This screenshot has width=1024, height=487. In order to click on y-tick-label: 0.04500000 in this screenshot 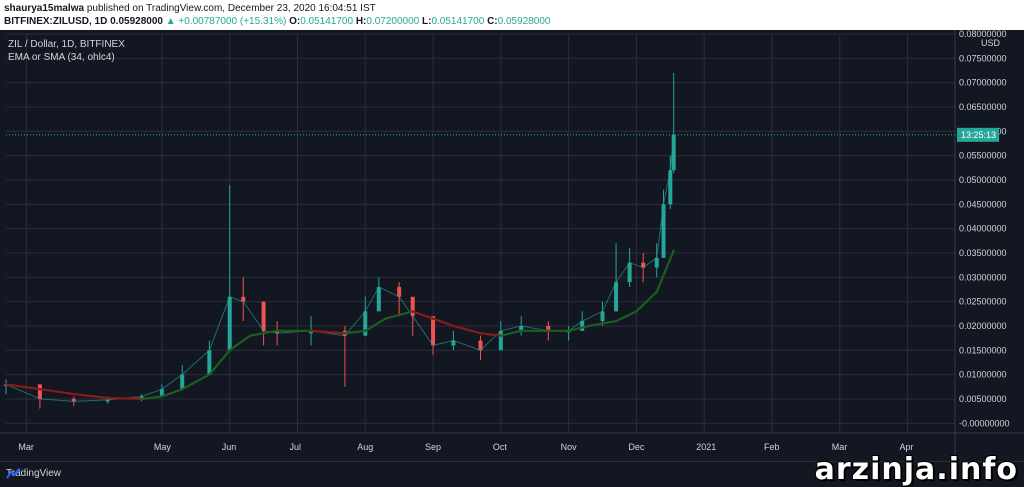, I will do `click(983, 204)`.